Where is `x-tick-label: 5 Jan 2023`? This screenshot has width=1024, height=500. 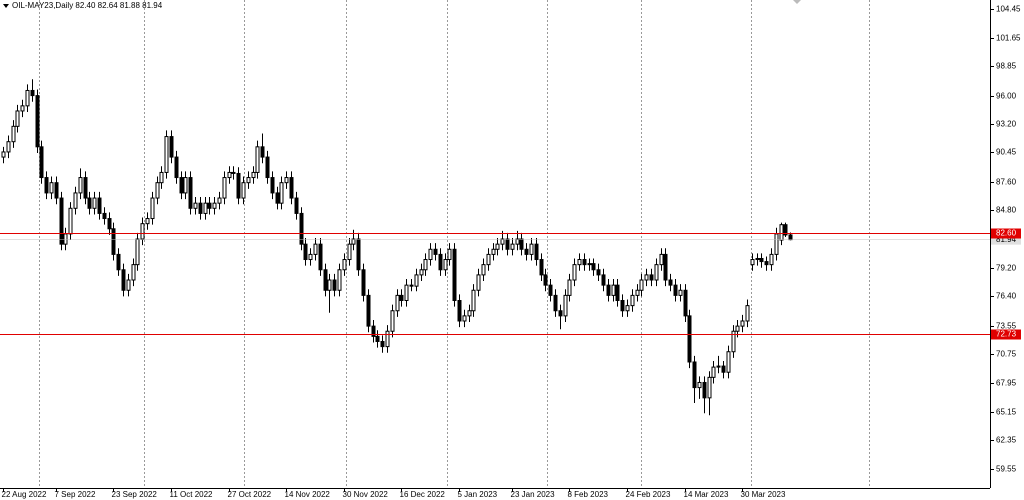 x-tick-label: 5 Jan 2023 is located at coordinates (478, 494).